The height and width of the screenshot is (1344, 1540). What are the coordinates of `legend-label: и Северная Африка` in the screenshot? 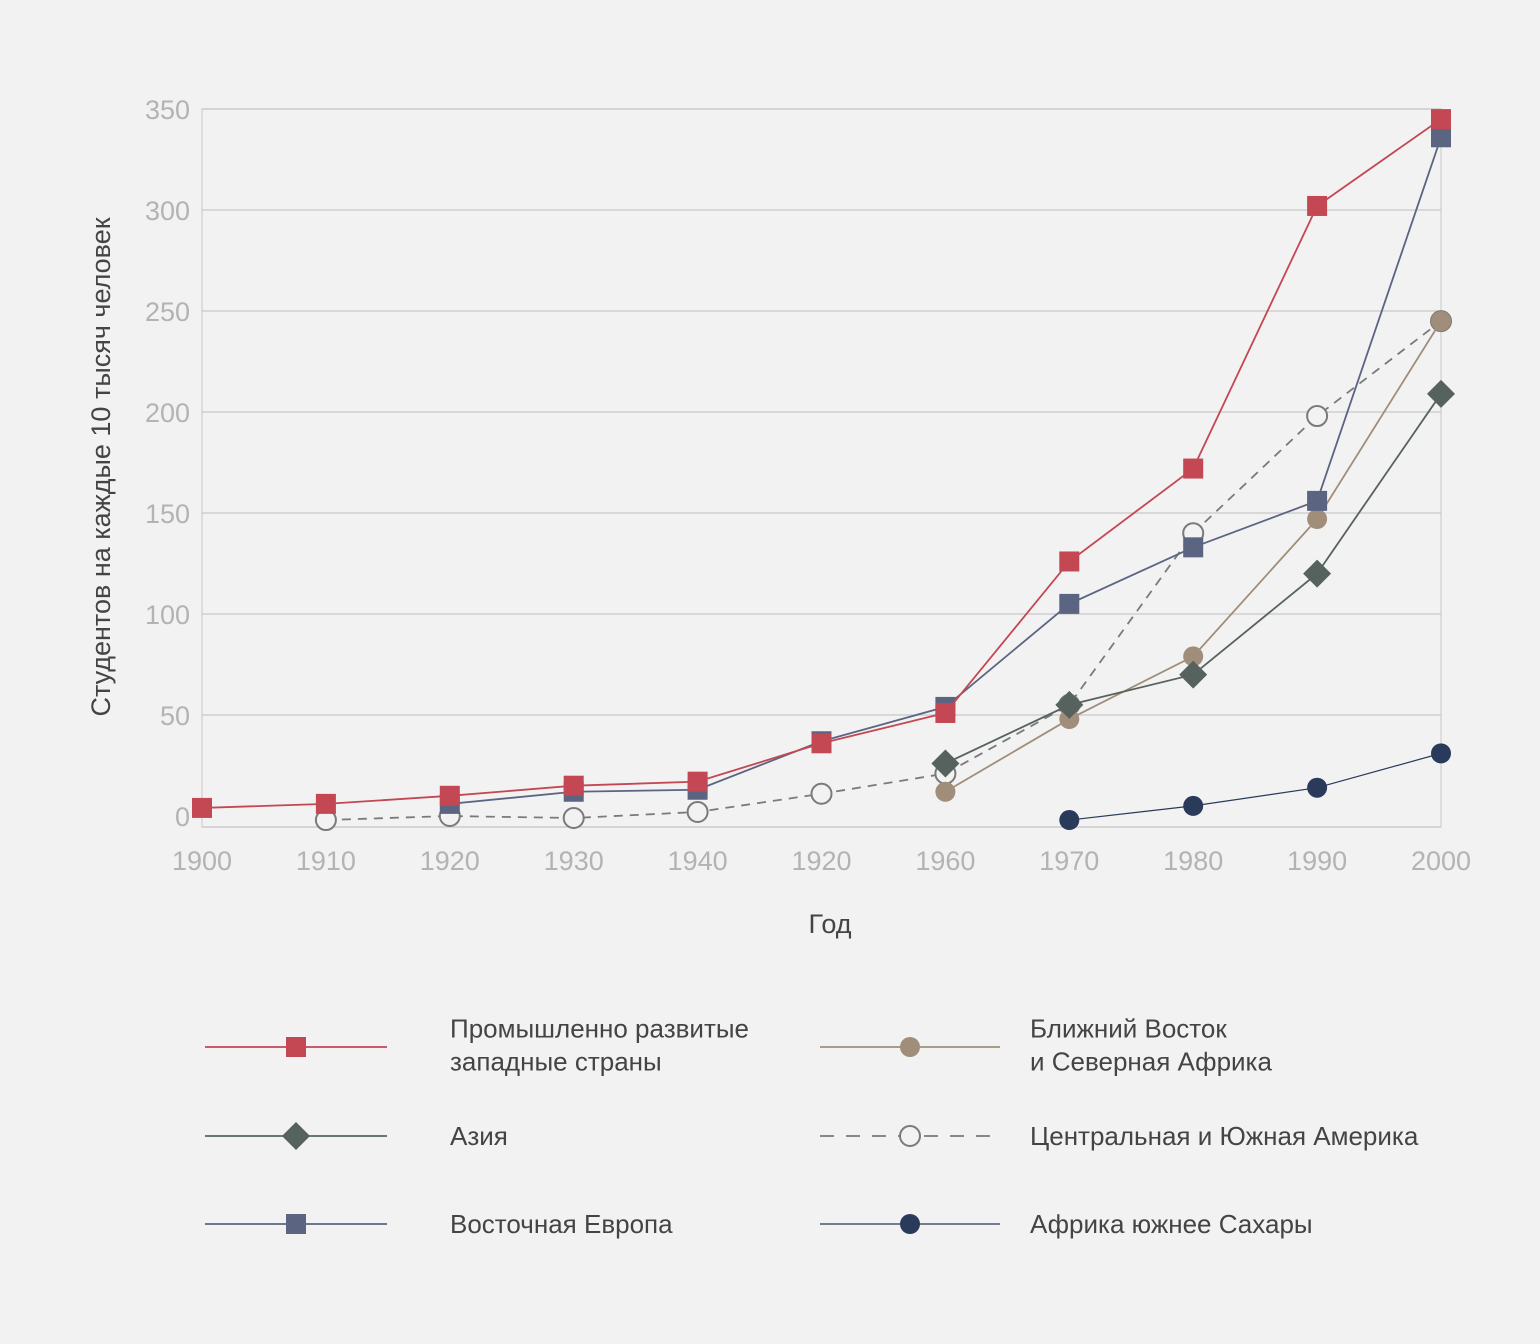 It's located at (1151, 1062).